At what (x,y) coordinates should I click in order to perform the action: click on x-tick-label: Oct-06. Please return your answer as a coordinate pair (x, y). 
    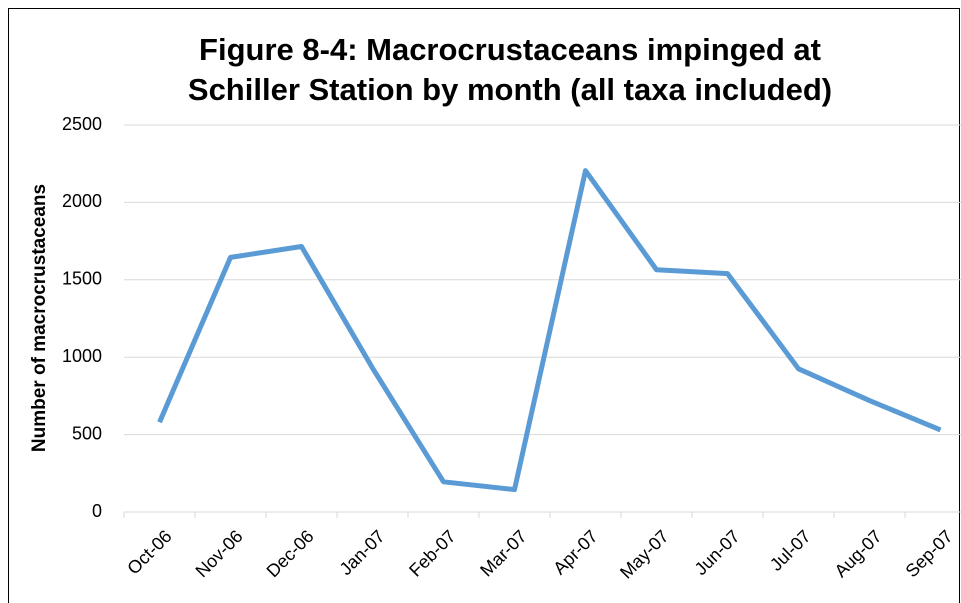
    Looking at the image, I should click on (149, 552).